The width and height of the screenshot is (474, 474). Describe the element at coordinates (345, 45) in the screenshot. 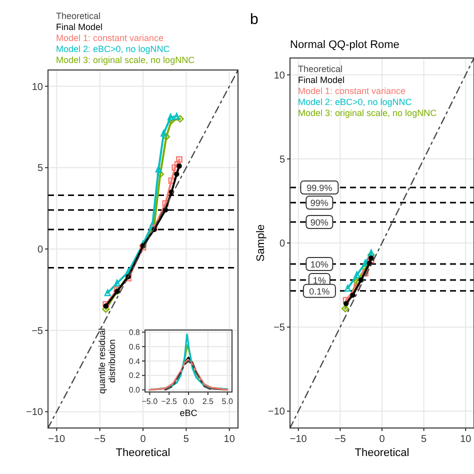

I see `chart-title: Normal QQ-plot Rome` at that location.